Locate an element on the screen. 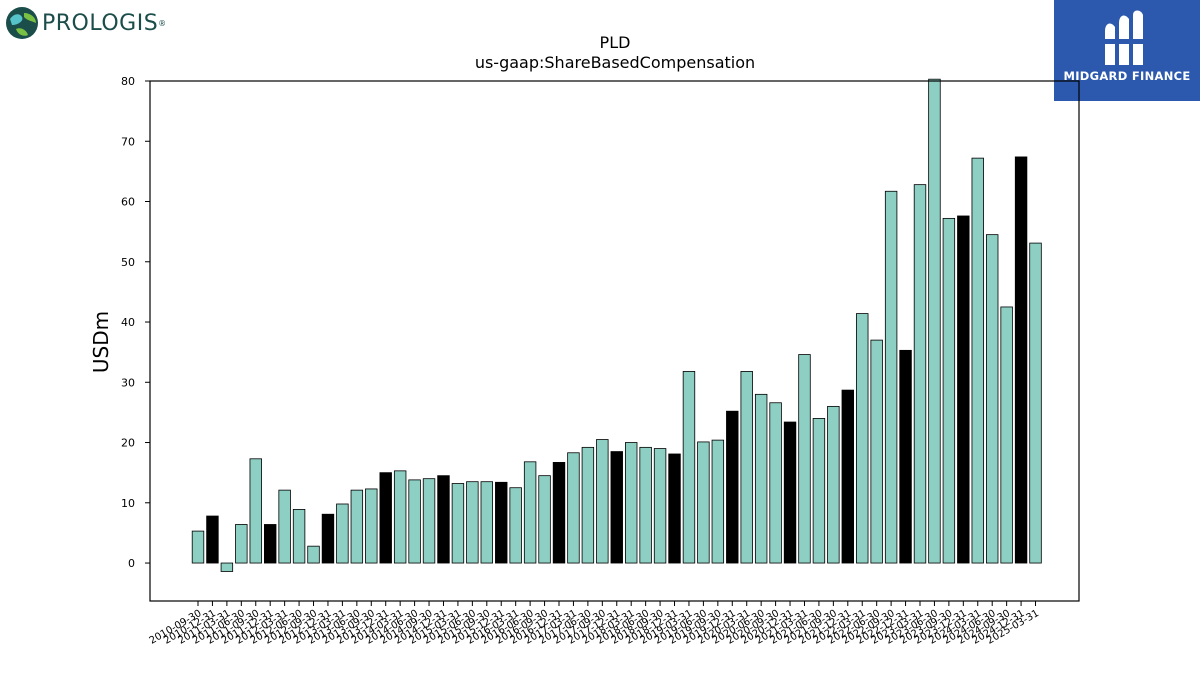  y-tick-label: 80 is located at coordinates (128, 81).